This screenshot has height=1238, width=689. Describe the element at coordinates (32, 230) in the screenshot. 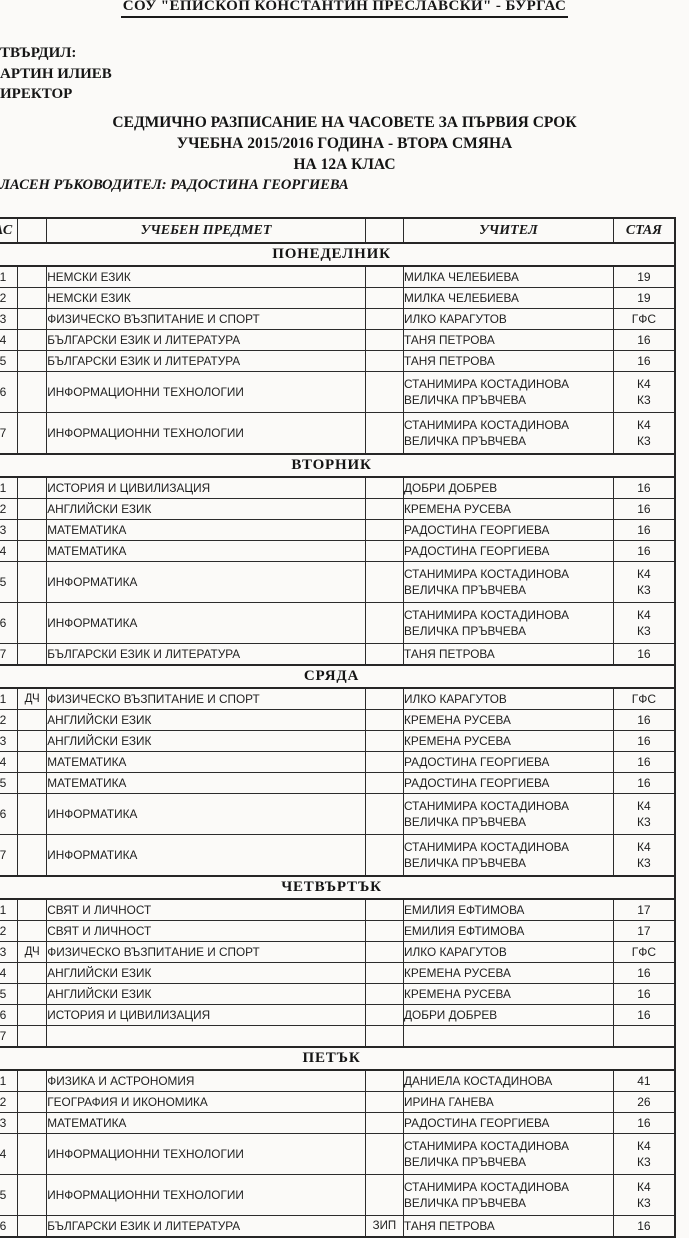

I see `dch-marker-column-header` at that location.